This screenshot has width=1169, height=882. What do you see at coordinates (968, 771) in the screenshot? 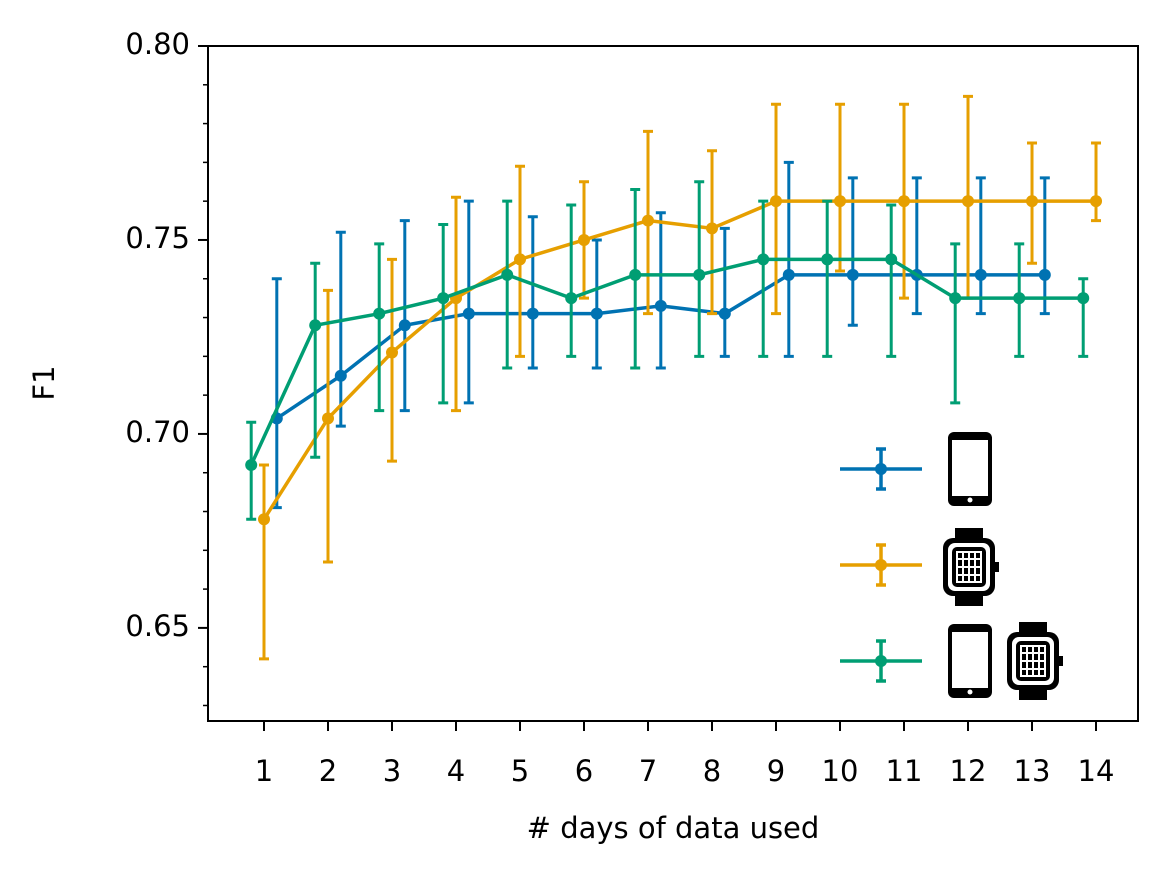
I see `x-tick-label: 12` at bounding box center [968, 771].